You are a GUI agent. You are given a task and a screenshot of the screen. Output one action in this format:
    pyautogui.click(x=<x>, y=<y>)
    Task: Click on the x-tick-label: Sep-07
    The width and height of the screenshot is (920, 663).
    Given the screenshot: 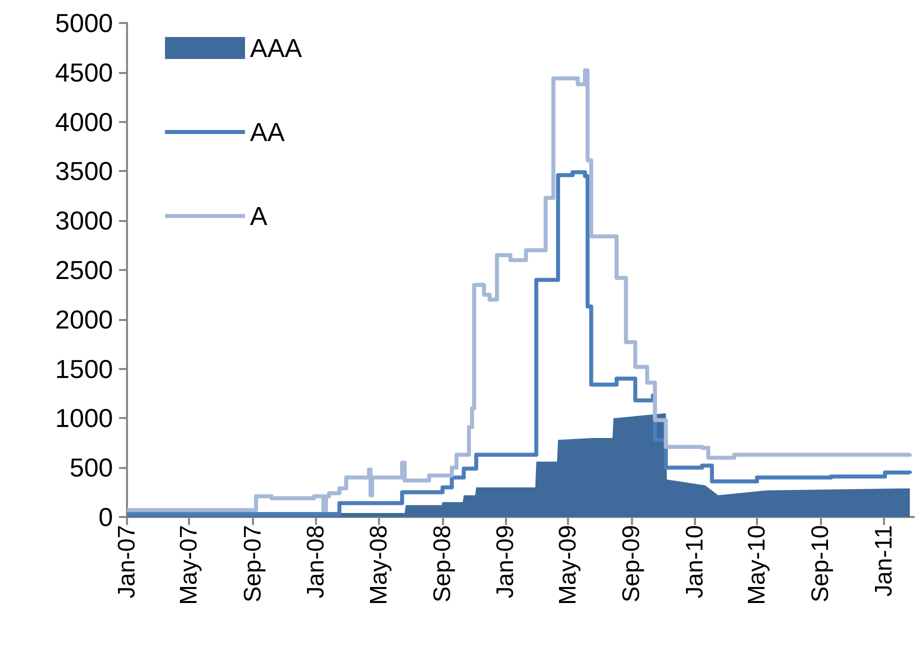 What is the action you would take?
    pyautogui.click(x=252, y=563)
    